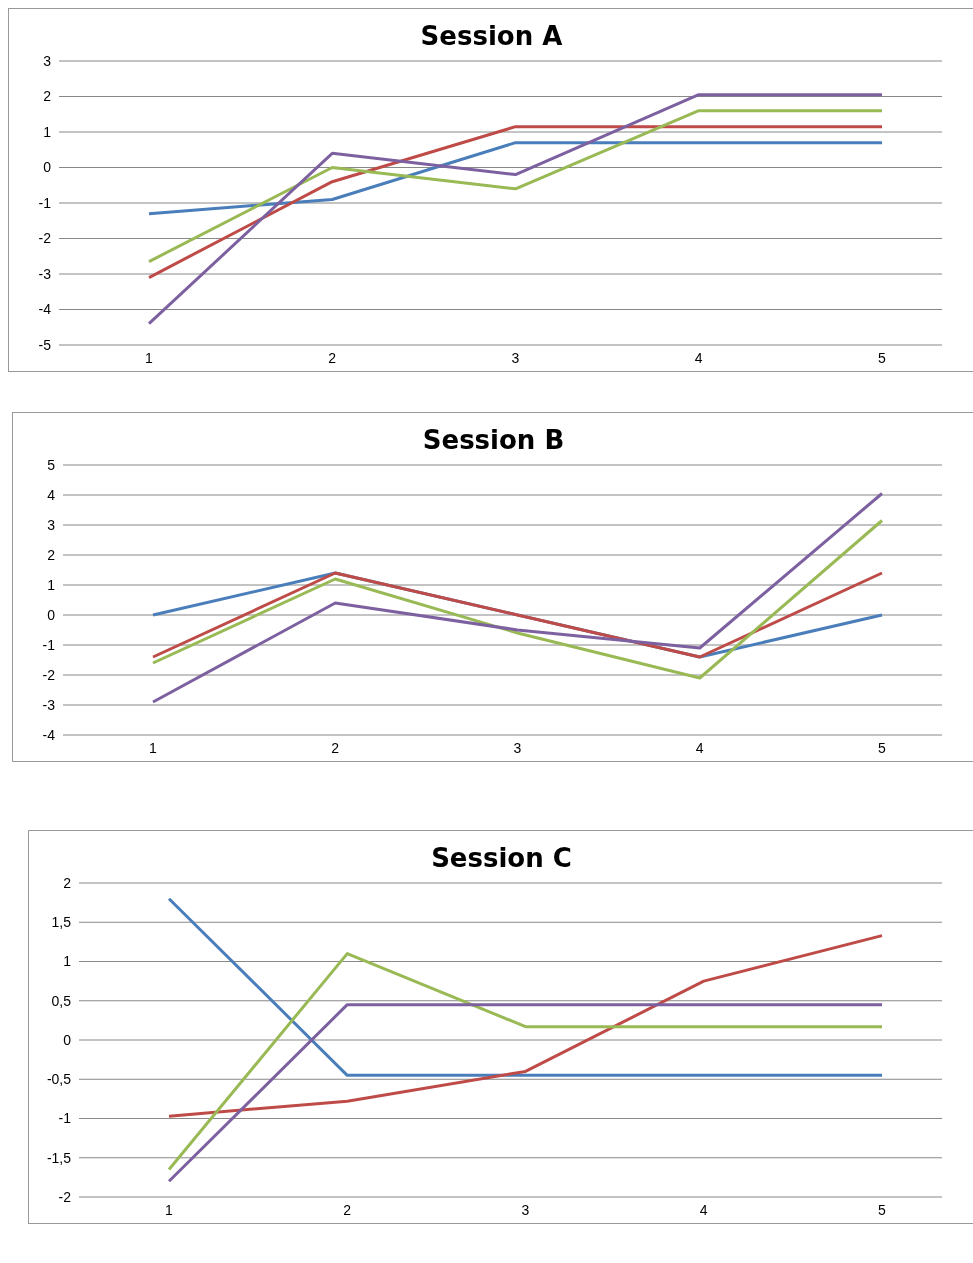 The height and width of the screenshot is (1263, 973). What do you see at coordinates (493, 440) in the screenshot?
I see `chart-title: Session B` at bounding box center [493, 440].